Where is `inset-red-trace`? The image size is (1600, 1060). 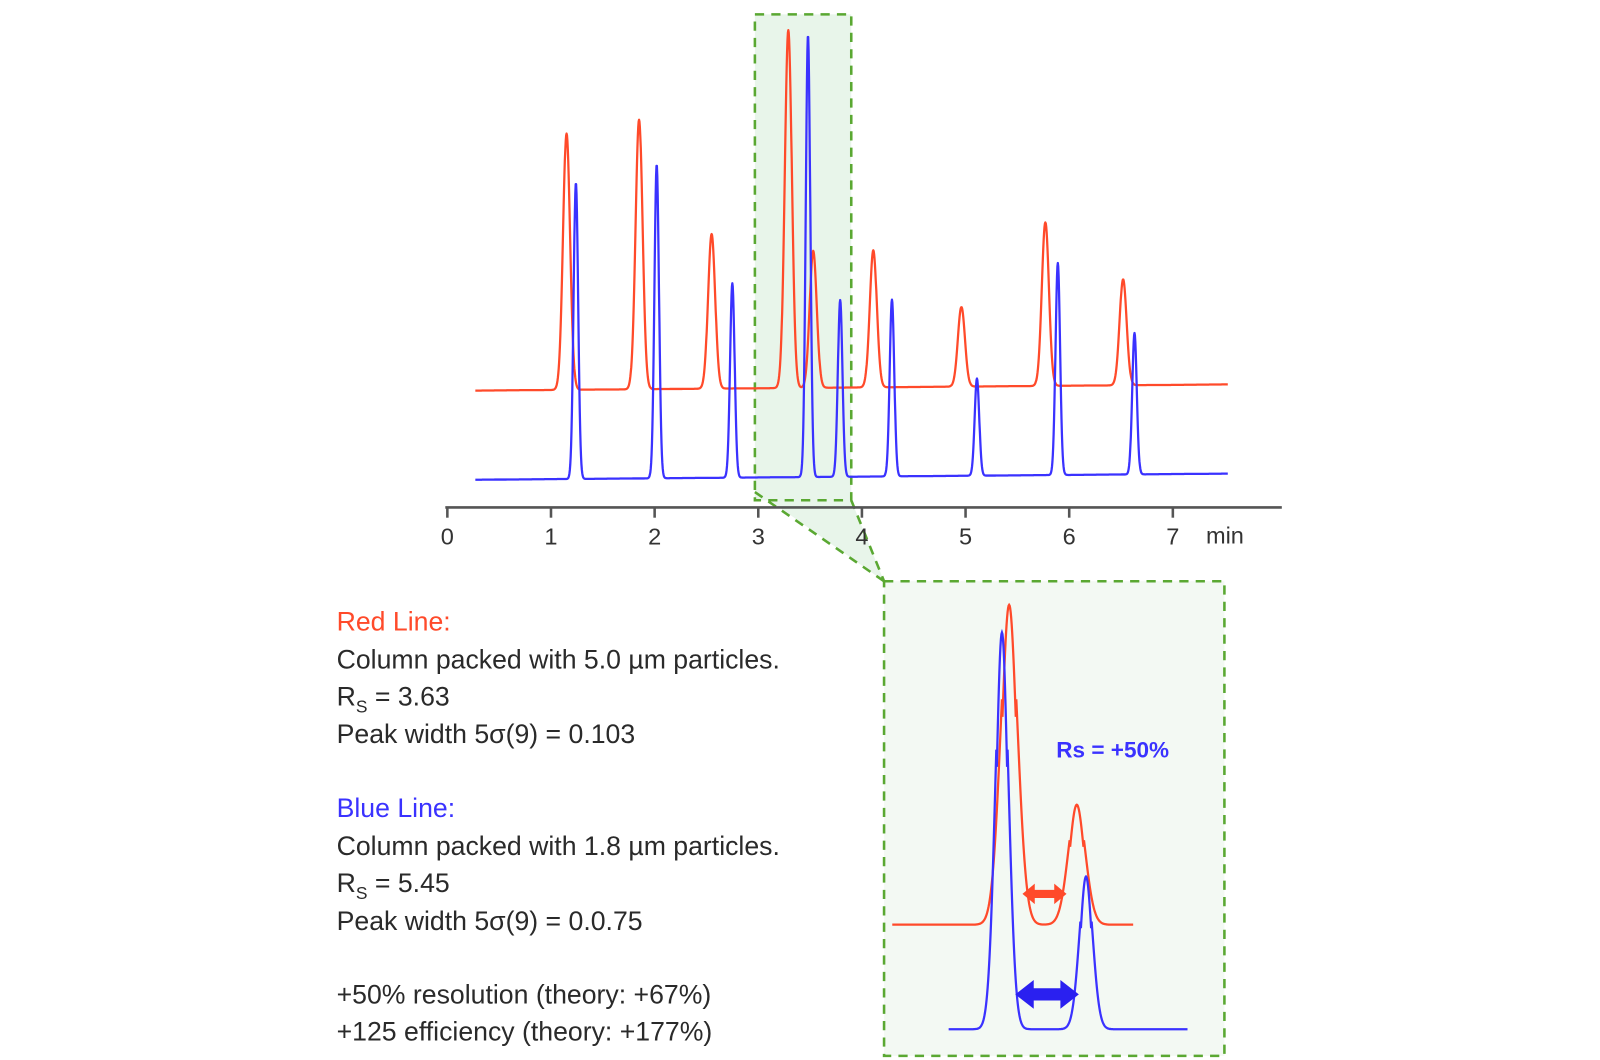 inset-red-trace is located at coordinates (1013, 764).